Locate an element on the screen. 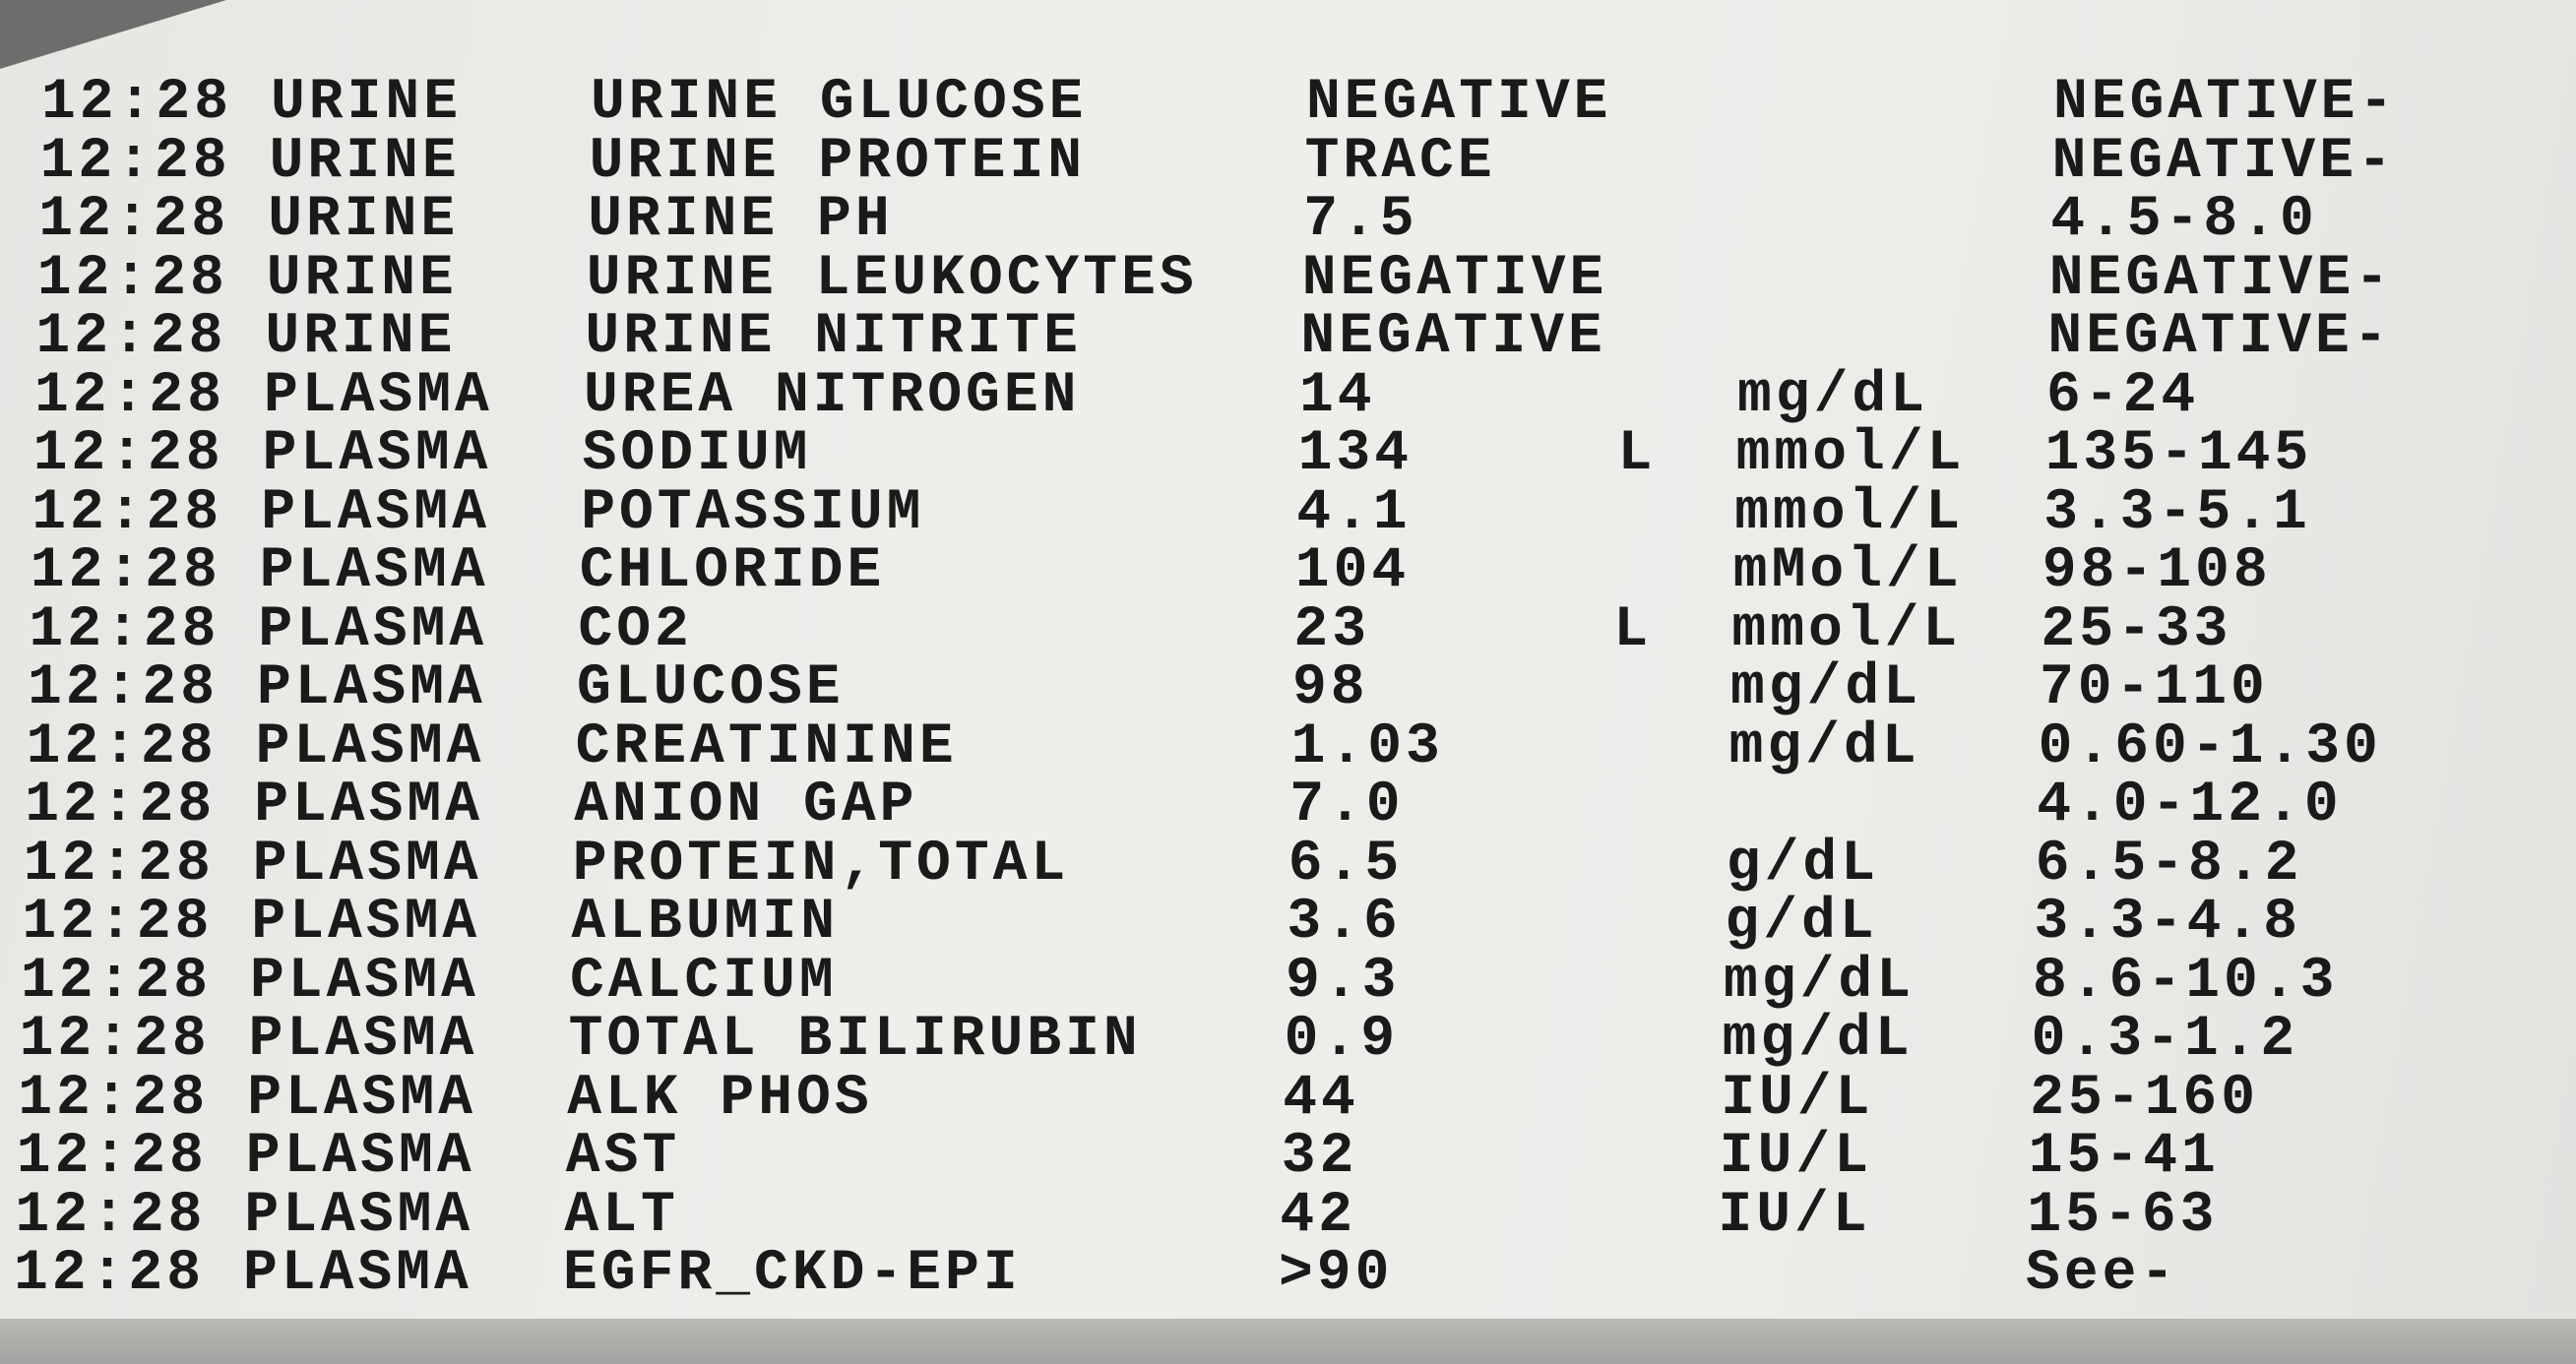  test-name-cell: ALT is located at coordinates (621, 1215).